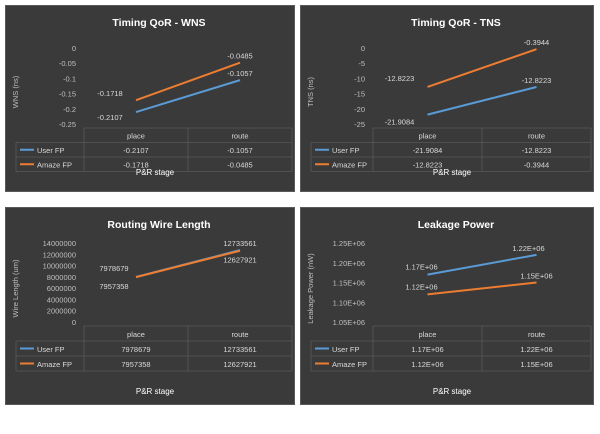 This screenshot has width=600, height=434. I want to click on y-tick-label: 4000000, so click(61, 299).